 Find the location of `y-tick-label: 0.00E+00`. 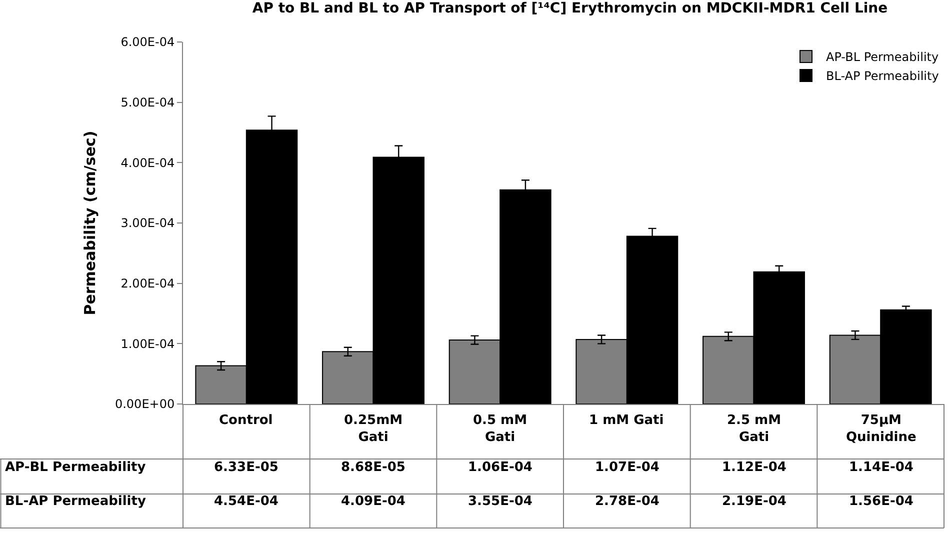

y-tick-label: 0.00E+00 is located at coordinates (144, 404).